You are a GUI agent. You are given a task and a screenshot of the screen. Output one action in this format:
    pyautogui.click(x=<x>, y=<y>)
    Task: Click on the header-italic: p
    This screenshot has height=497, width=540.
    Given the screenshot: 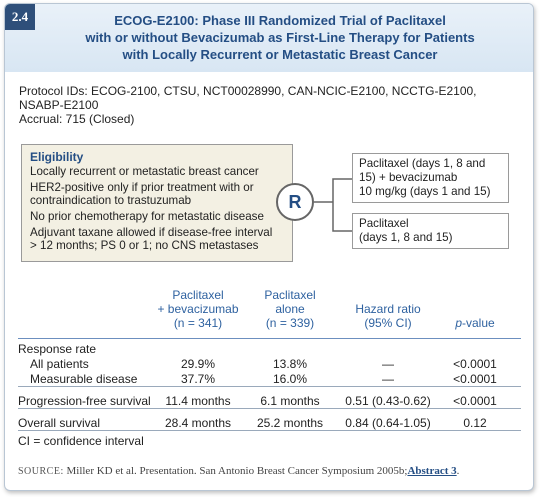 What is the action you would take?
    pyautogui.click(x=458, y=323)
    